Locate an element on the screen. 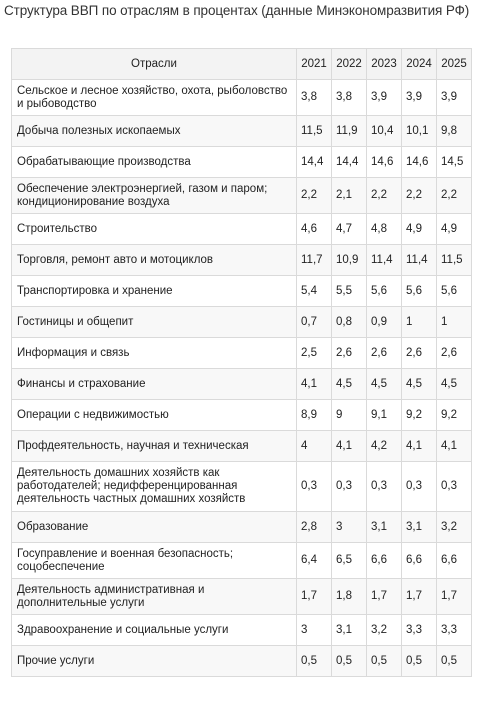  value-cell-2025: 2,6 is located at coordinates (454, 353).